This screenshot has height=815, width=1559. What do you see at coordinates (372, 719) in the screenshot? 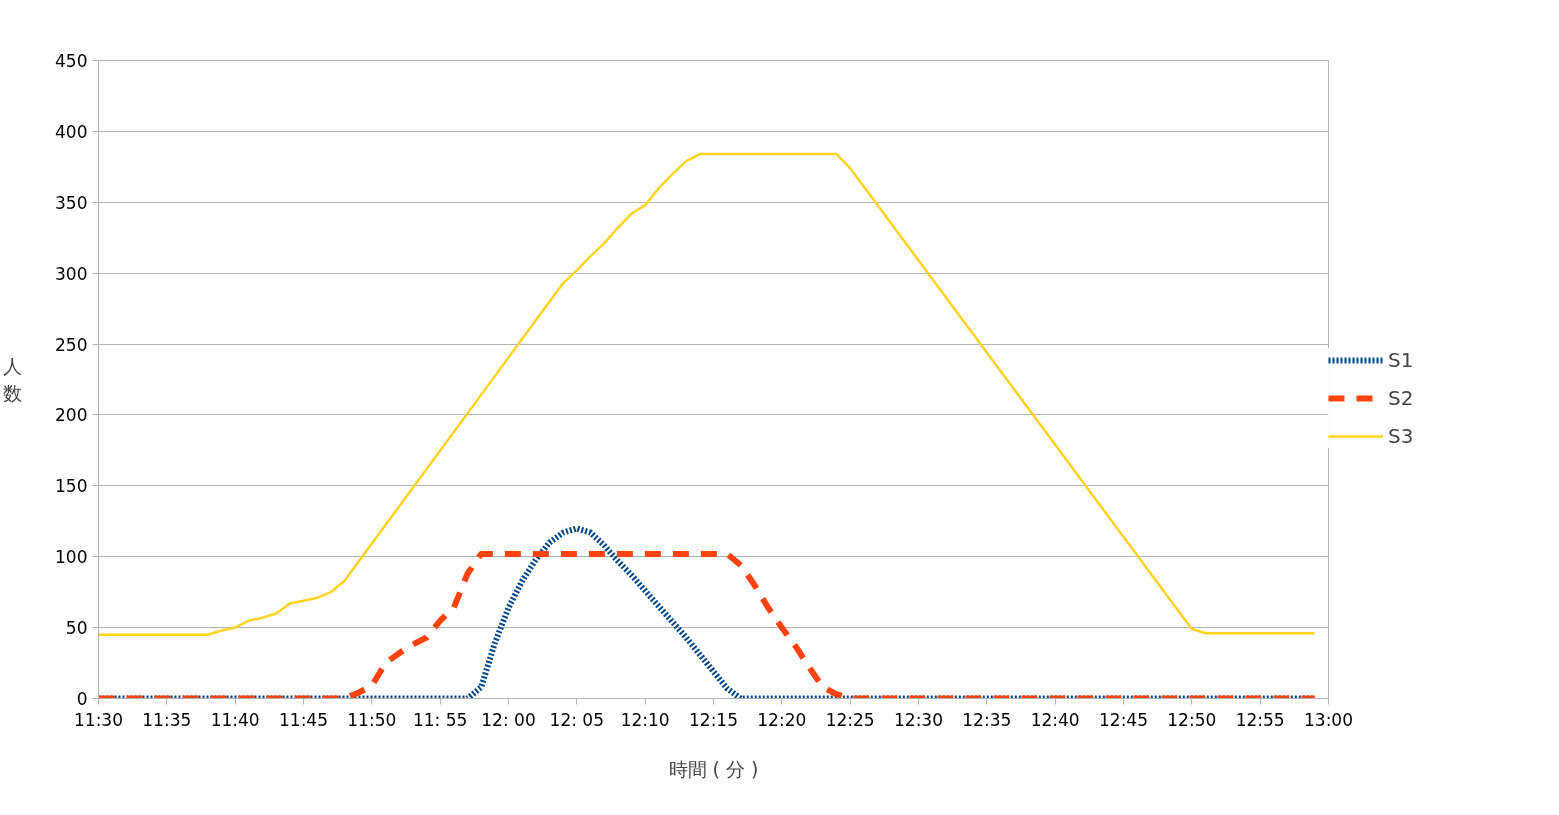
I see `x-tick-label: 11:50` at bounding box center [372, 719].